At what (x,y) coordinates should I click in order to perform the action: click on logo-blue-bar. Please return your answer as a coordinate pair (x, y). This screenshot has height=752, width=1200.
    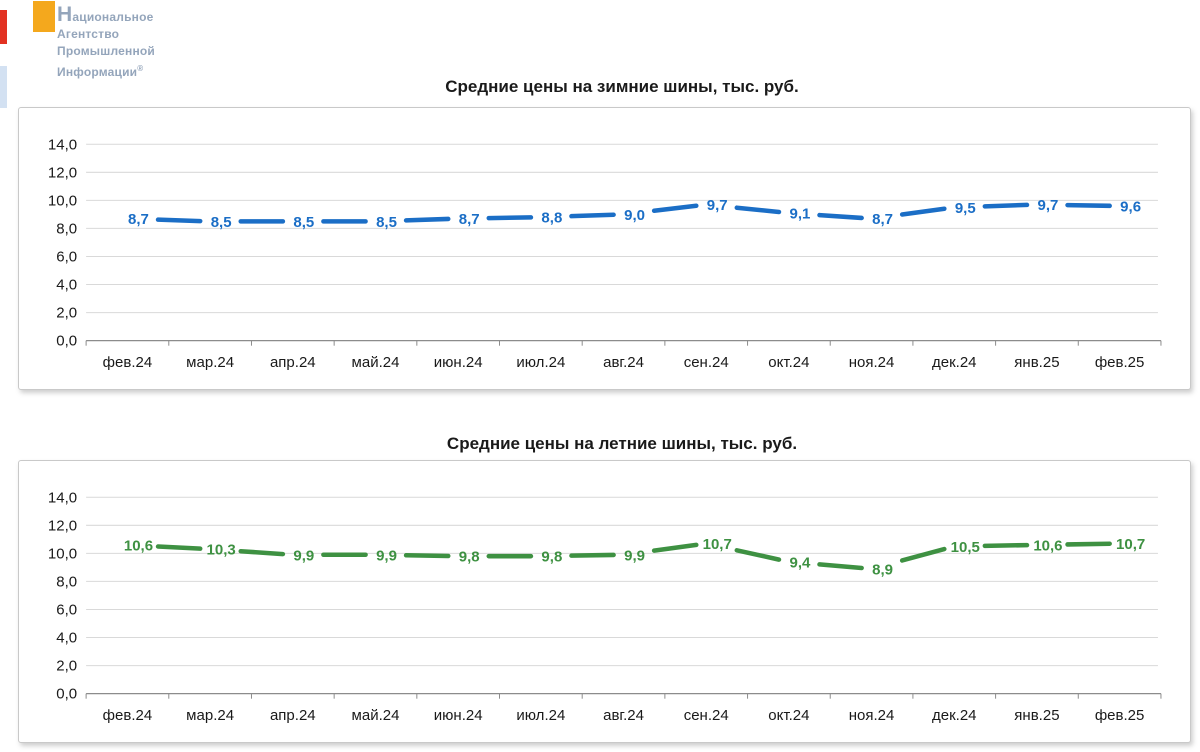
    Looking at the image, I should click on (3, 87).